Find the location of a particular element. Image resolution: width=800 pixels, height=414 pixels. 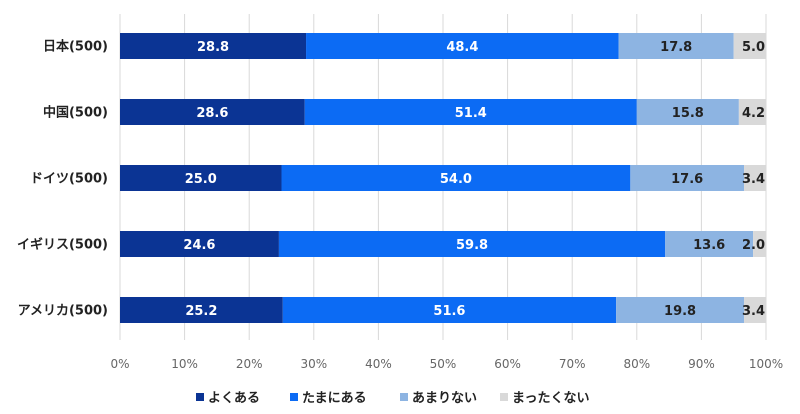

category-label: アメリカ(500) is located at coordinates (63, 311).